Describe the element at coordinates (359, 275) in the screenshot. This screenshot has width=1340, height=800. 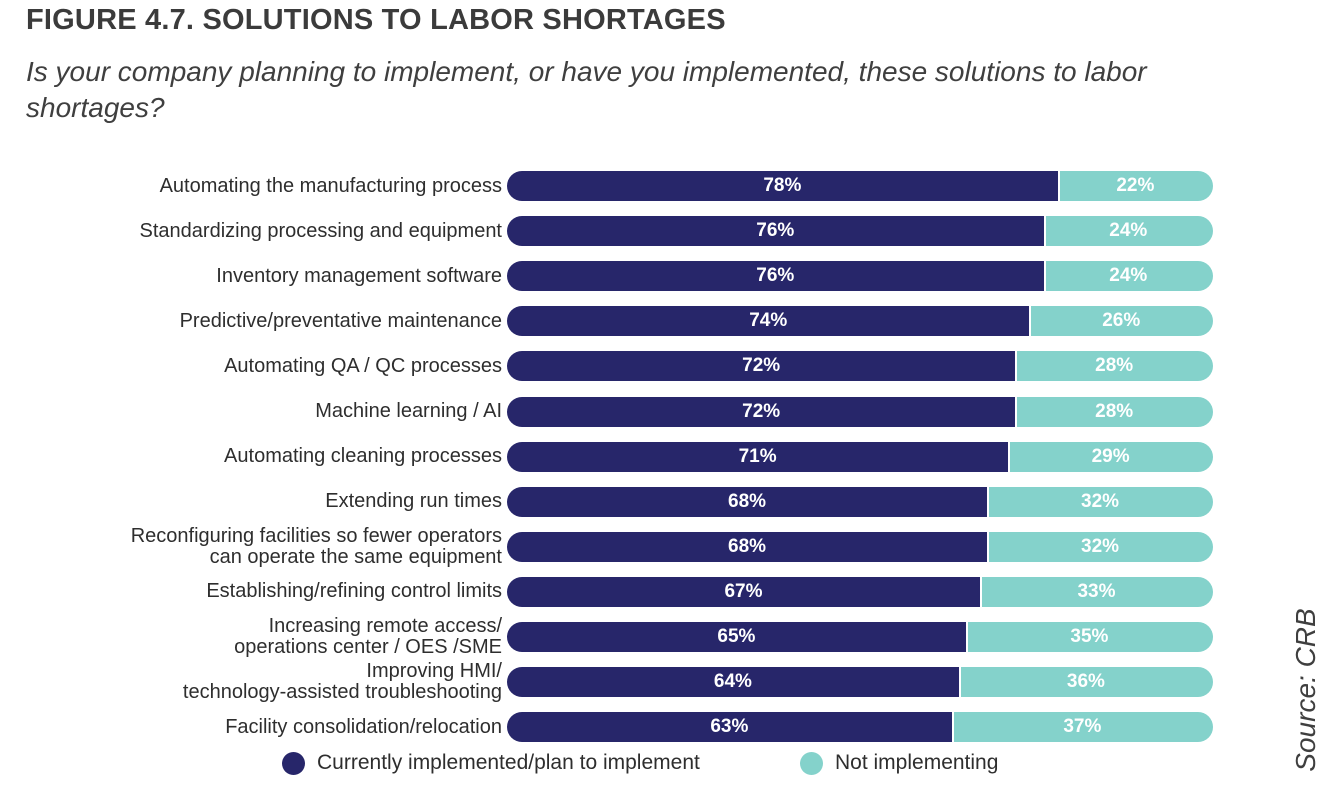
I see `category-label-line: Inventory management software` at that location.